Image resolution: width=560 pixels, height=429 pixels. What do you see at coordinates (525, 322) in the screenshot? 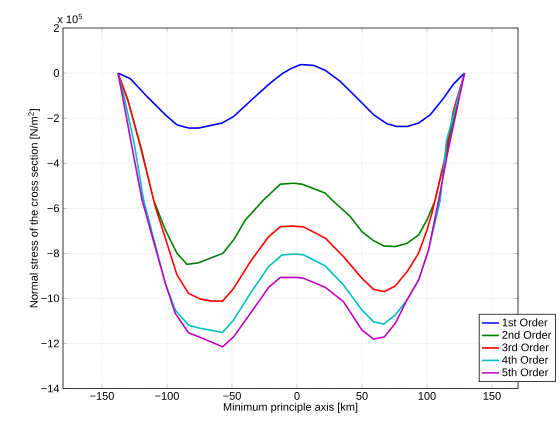
I see `legend-label: 1st Order` at bounding box center [525, 322].